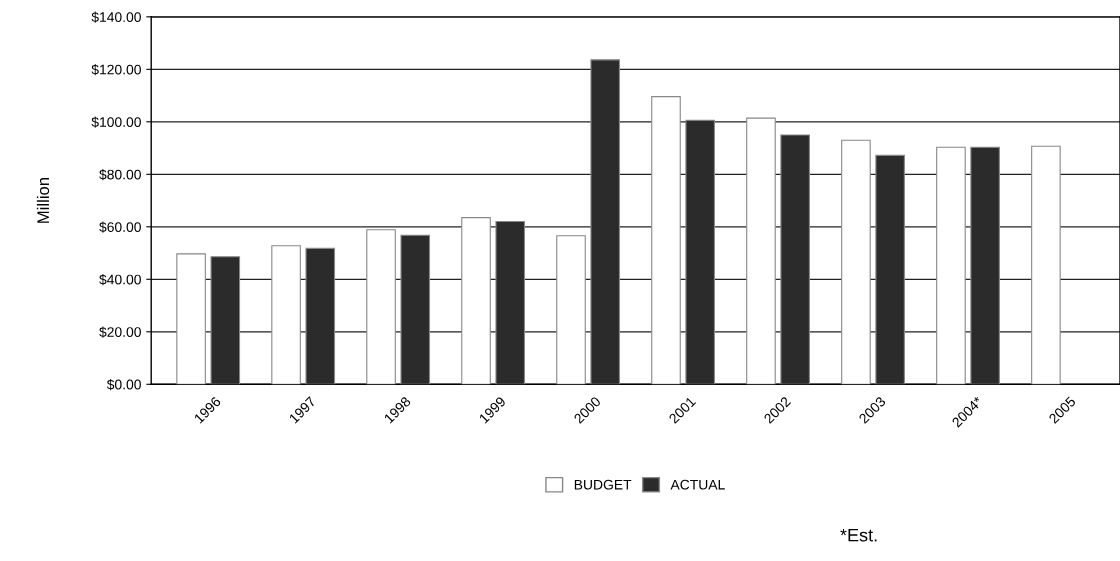 Image resolution: width=1120 pixels, height=561 pixels. Describe the element at coordinates (120, 227) in the screenshot. I see `y-tick-label: $60.00` at that location.